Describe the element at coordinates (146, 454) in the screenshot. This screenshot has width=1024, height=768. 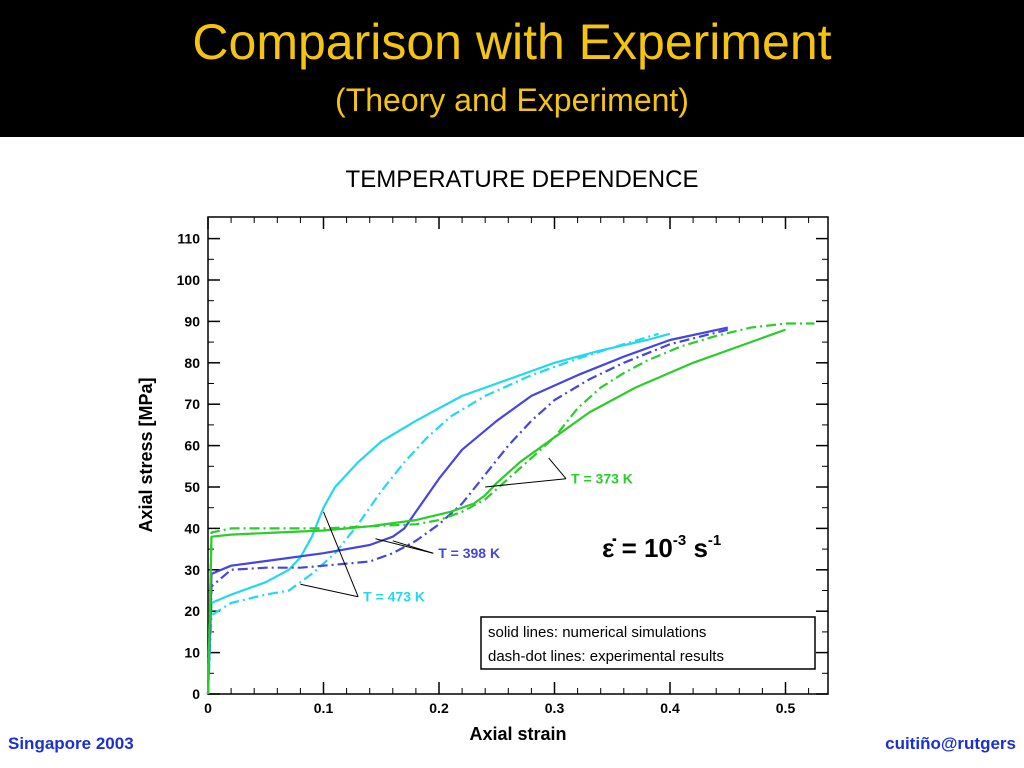
I see `y-axis-label: Axial stress [MPa]` at that location.